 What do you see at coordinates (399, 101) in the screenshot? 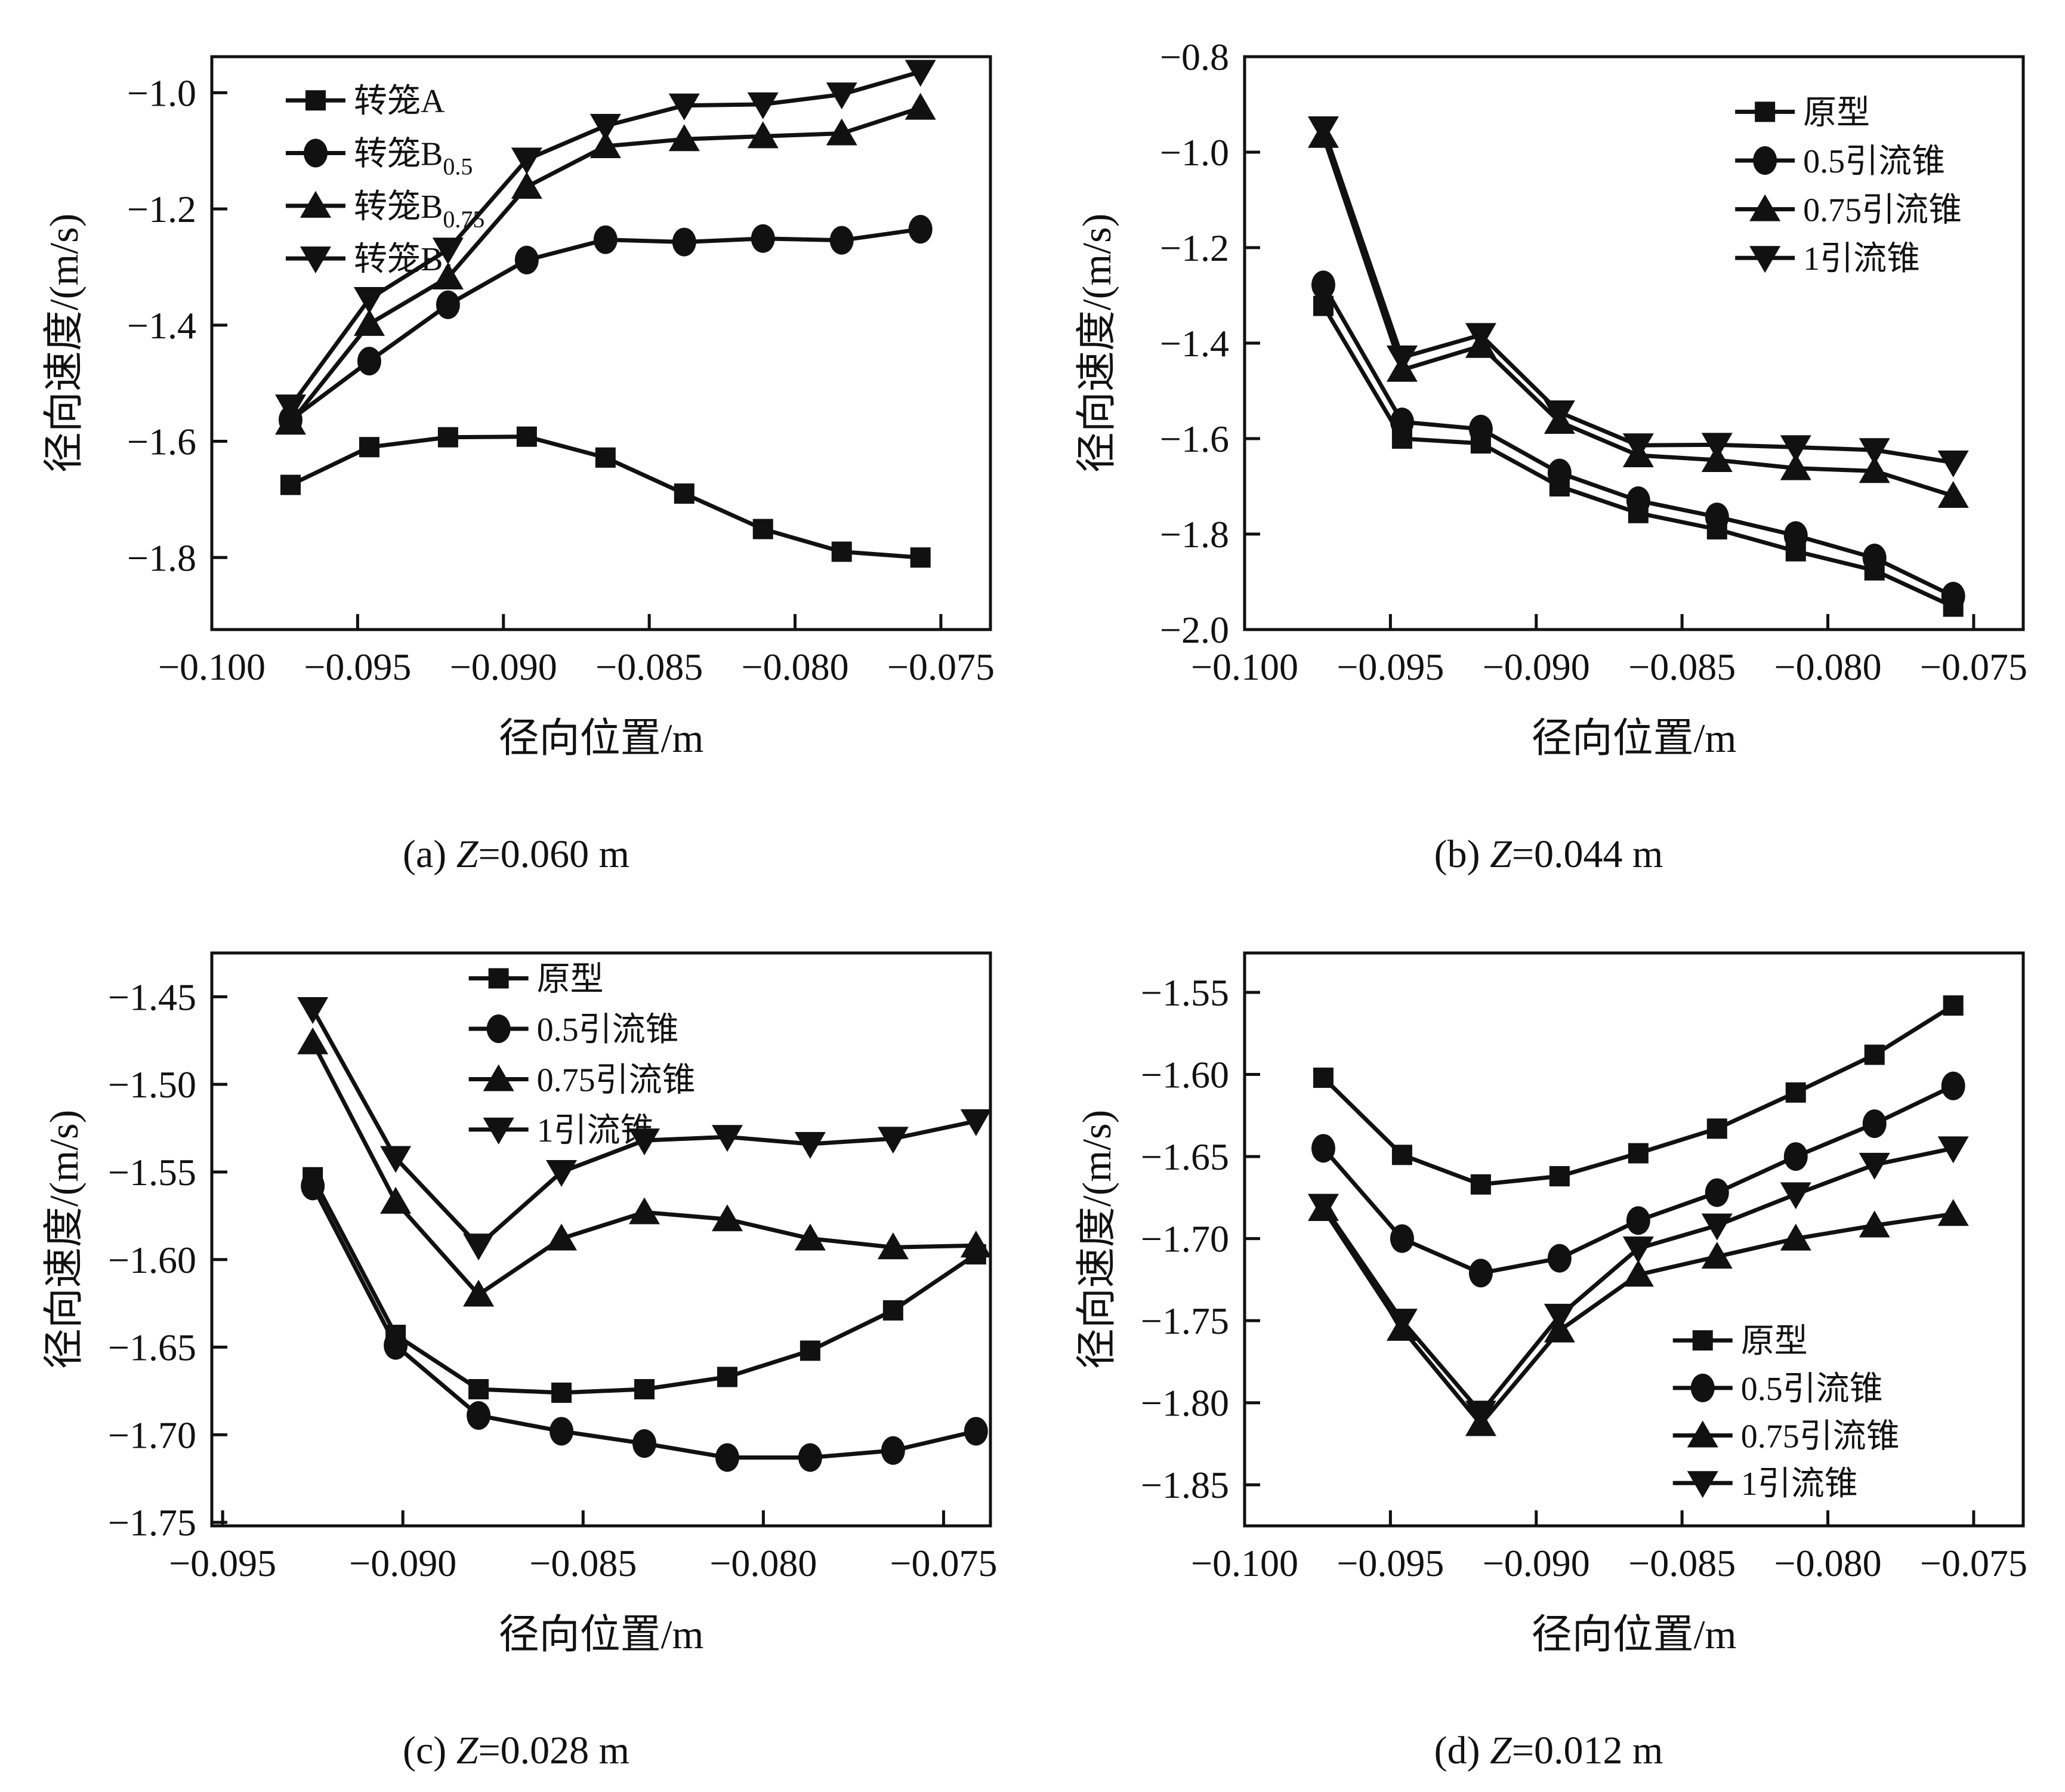
I see `svg-text: 转笼A` at bounding box center [399, 101].